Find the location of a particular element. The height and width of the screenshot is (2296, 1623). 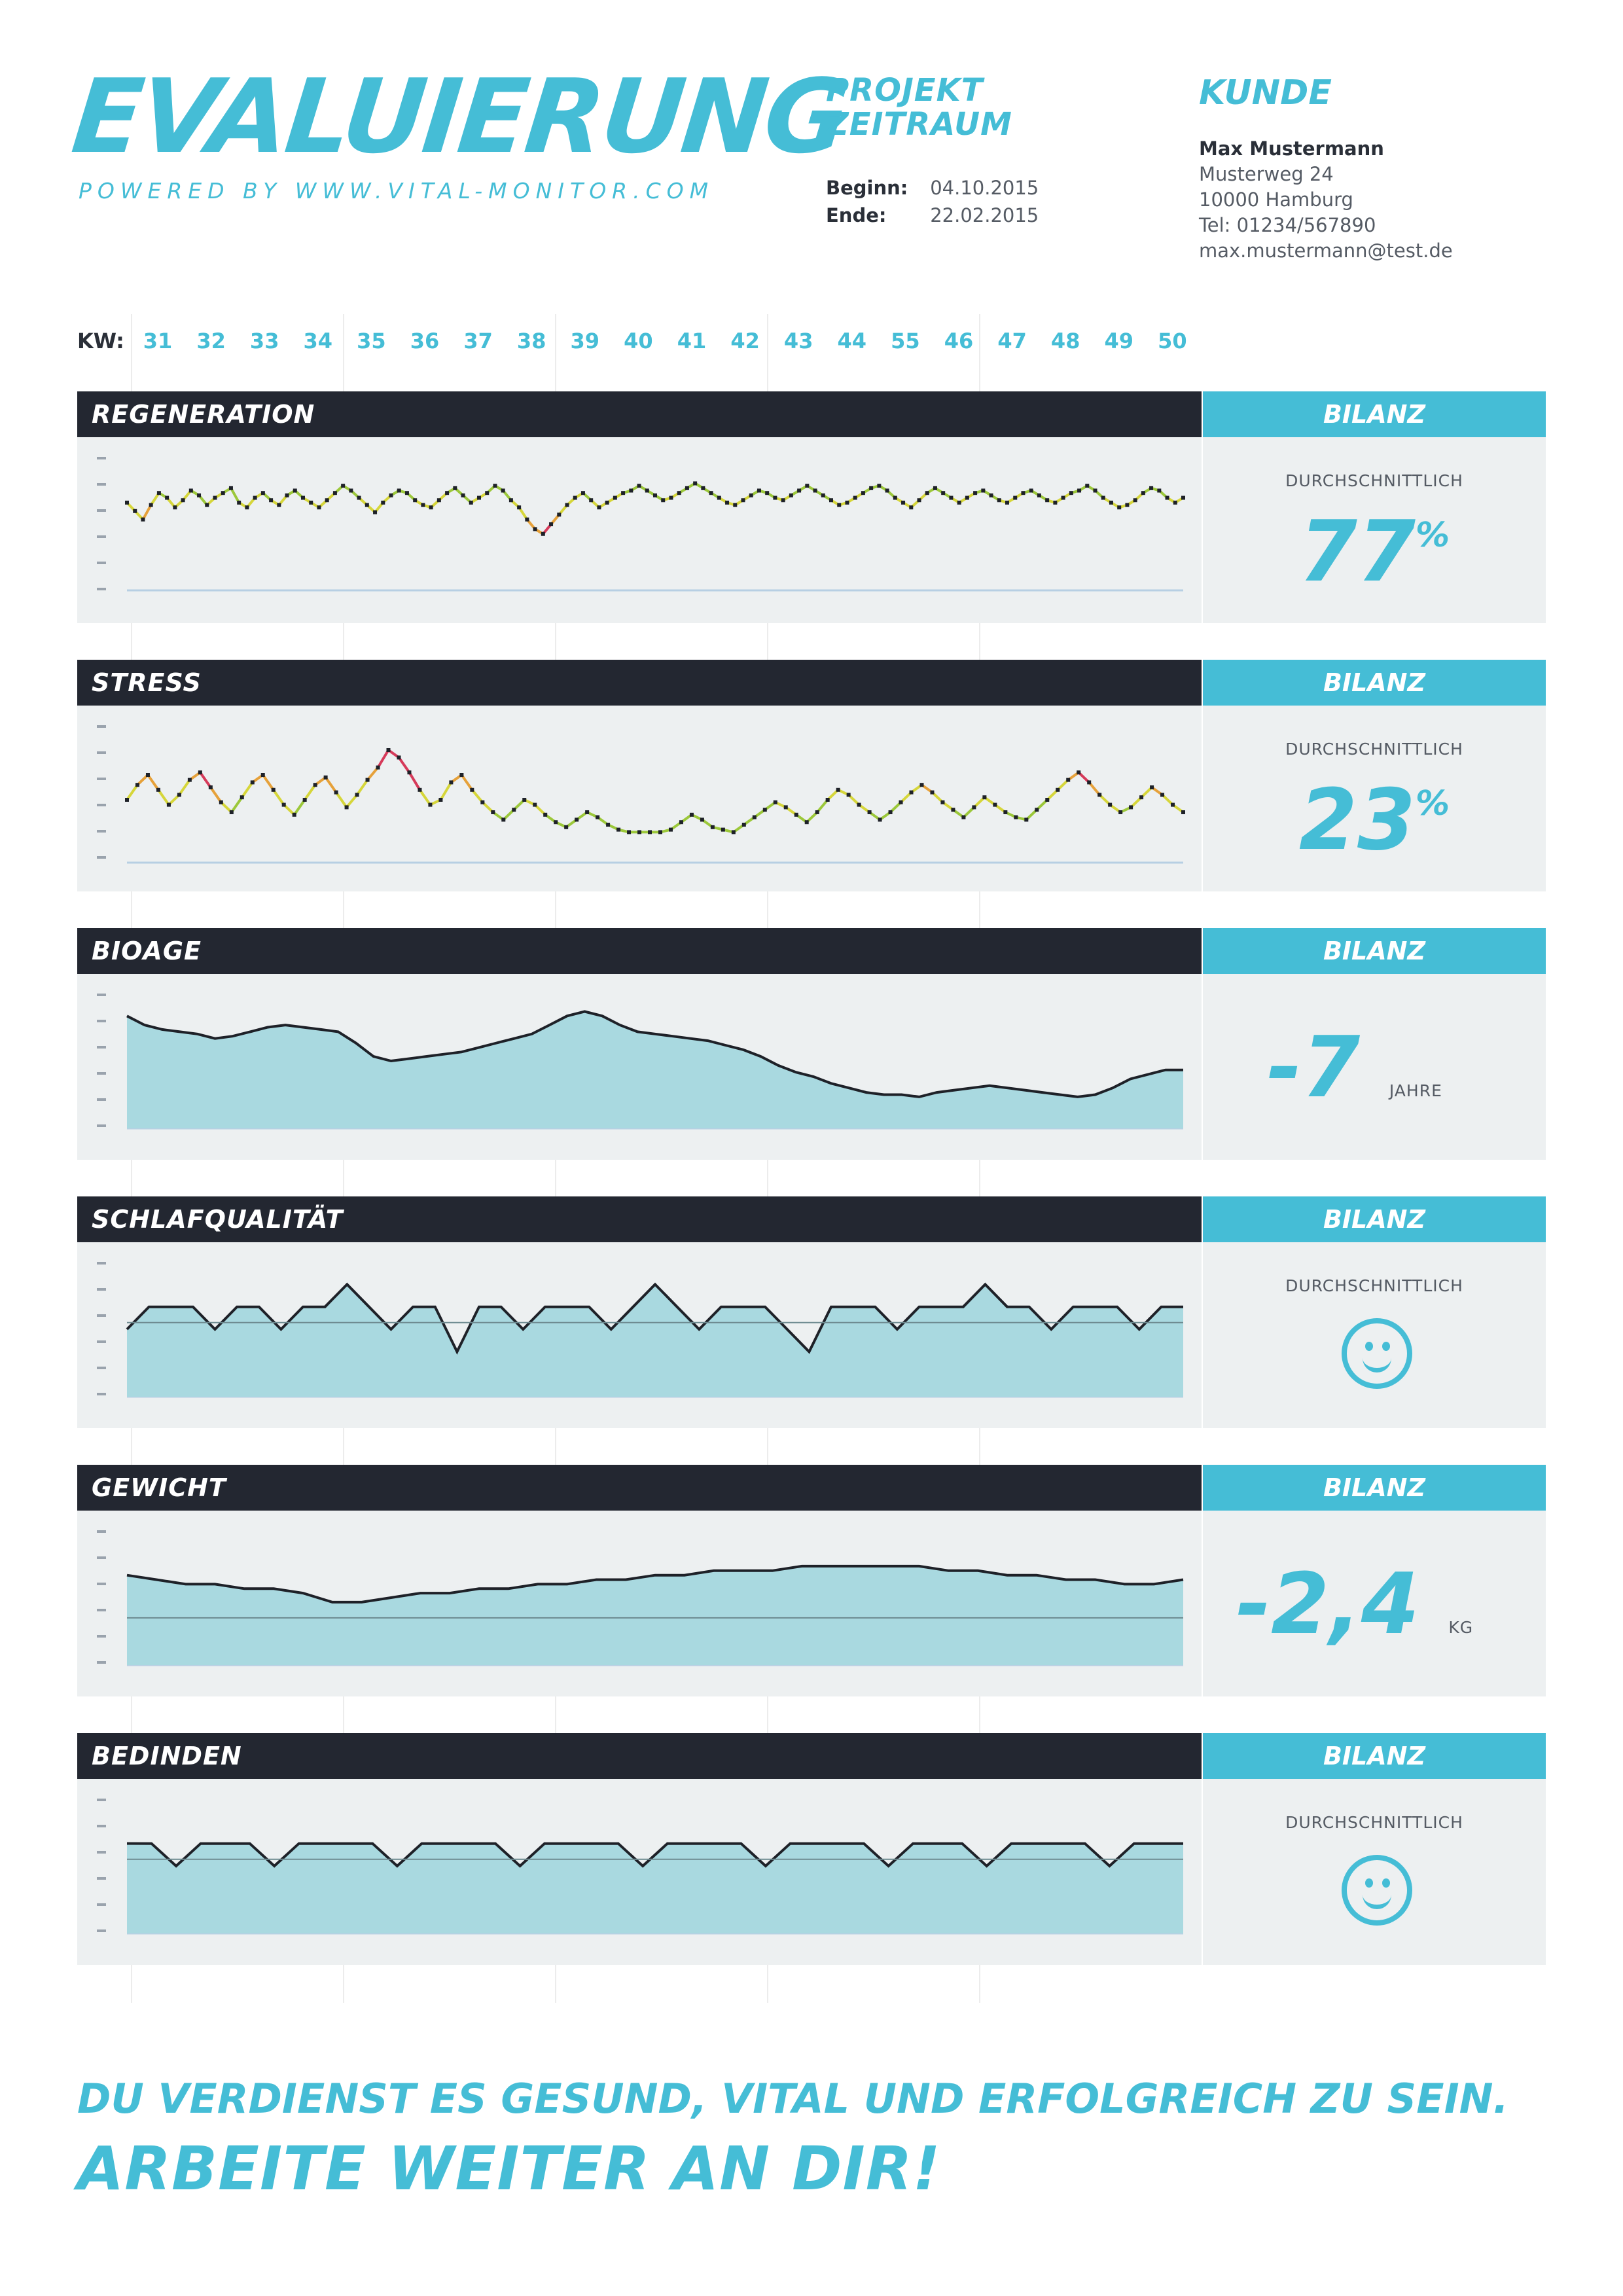

section-title: SCHLAFQUALITÄT is located at coordinates (639, 1219).